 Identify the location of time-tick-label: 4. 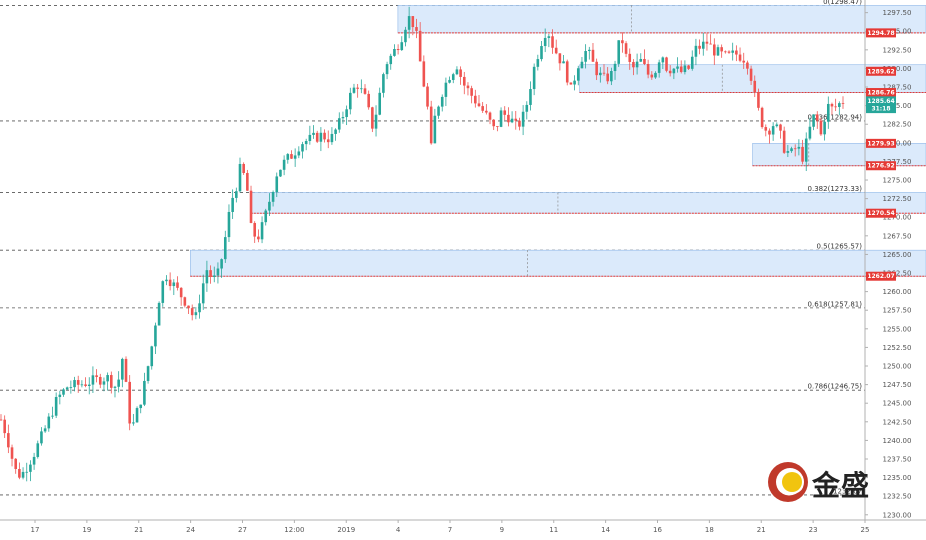
(398, 530).